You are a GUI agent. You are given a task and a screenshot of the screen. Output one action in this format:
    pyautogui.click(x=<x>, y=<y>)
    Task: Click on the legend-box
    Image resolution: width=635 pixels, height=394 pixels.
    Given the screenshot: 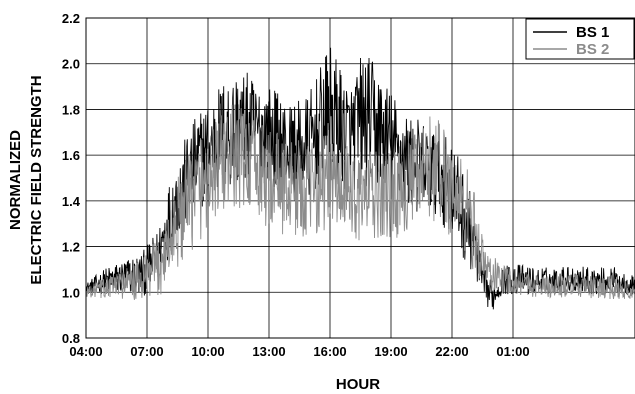 What is the action you would take?
    pyautogui.click(x=580, y=39)
    